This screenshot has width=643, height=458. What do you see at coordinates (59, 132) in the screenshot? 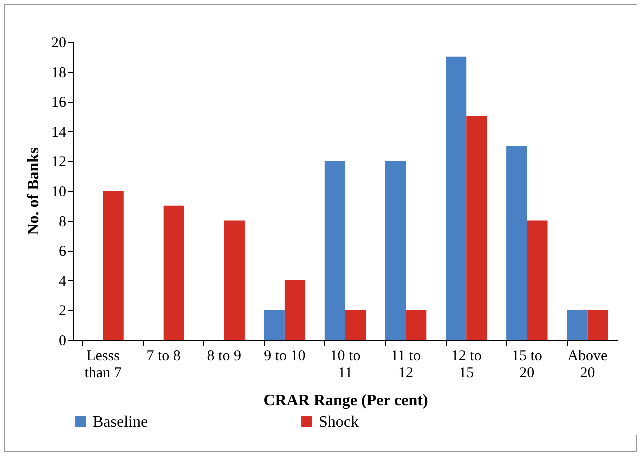
I see `y-tick-label: 14` at bounding box center [59, 132].